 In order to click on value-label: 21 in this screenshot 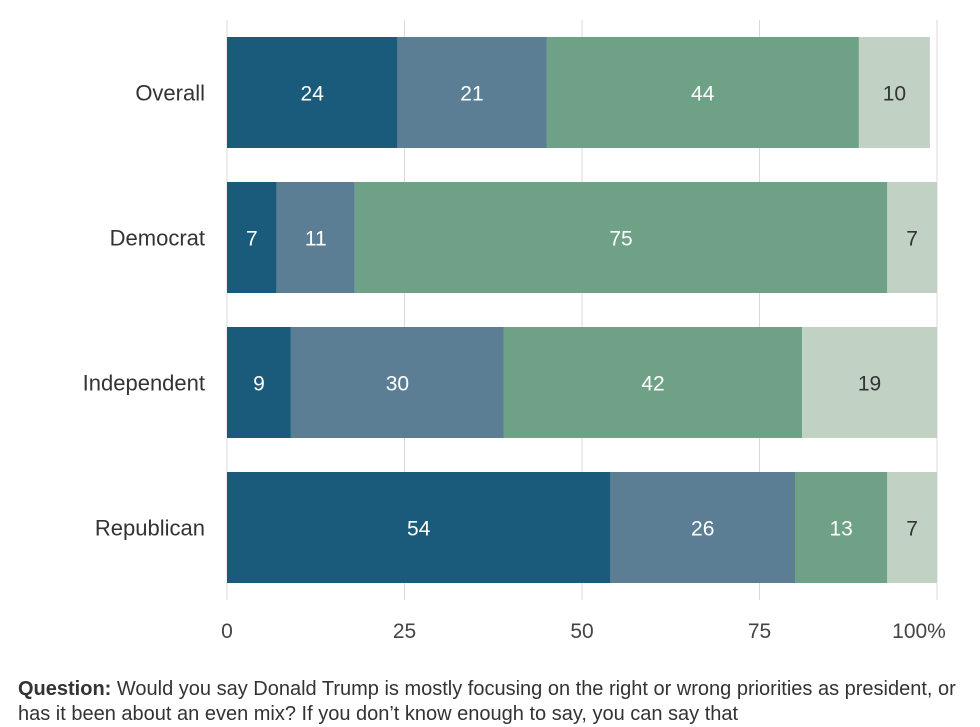, I will do `click(471, 94)`.